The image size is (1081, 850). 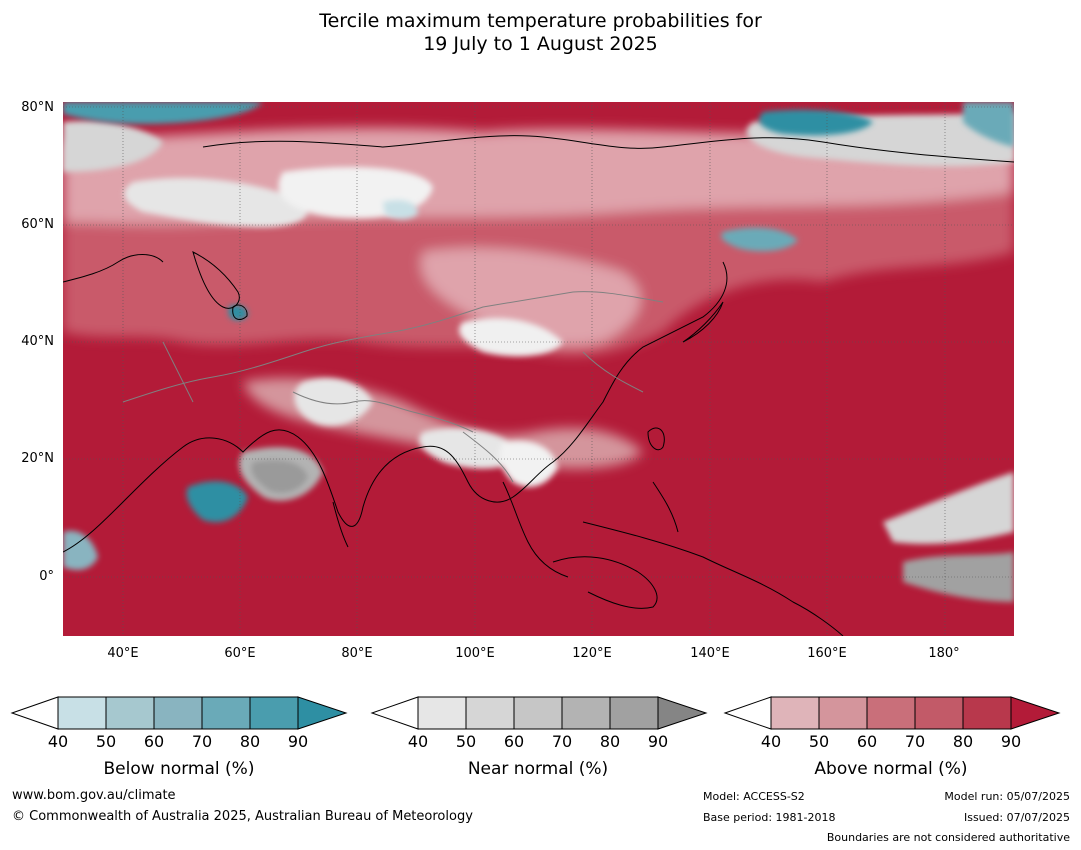 I want to click on cbar-near-tick-50: 50, so click(x=466, y=741).